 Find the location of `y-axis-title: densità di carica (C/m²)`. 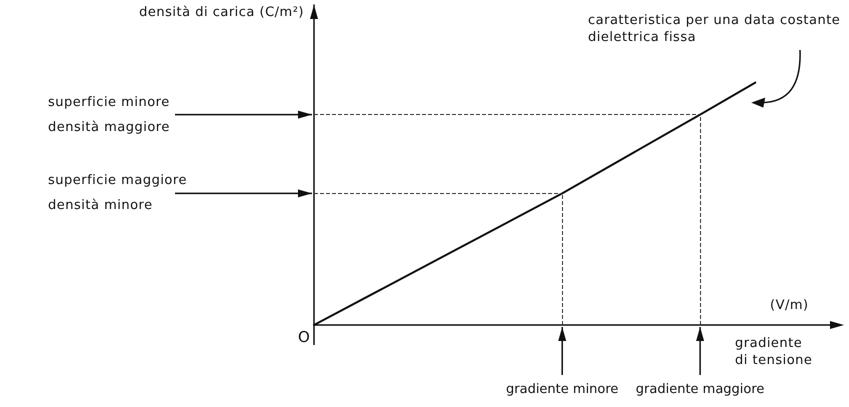

y-axis-title: densità di carica (C/m²) is located at coordinates (221, 12).